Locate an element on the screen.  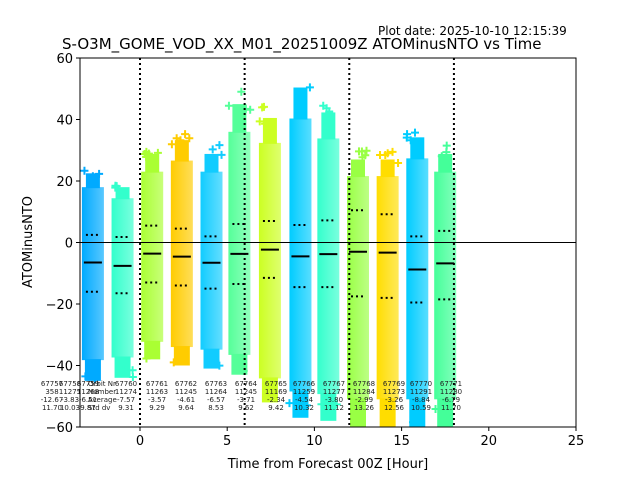
stat-number: 11280 is located at coordinates (451, 392).